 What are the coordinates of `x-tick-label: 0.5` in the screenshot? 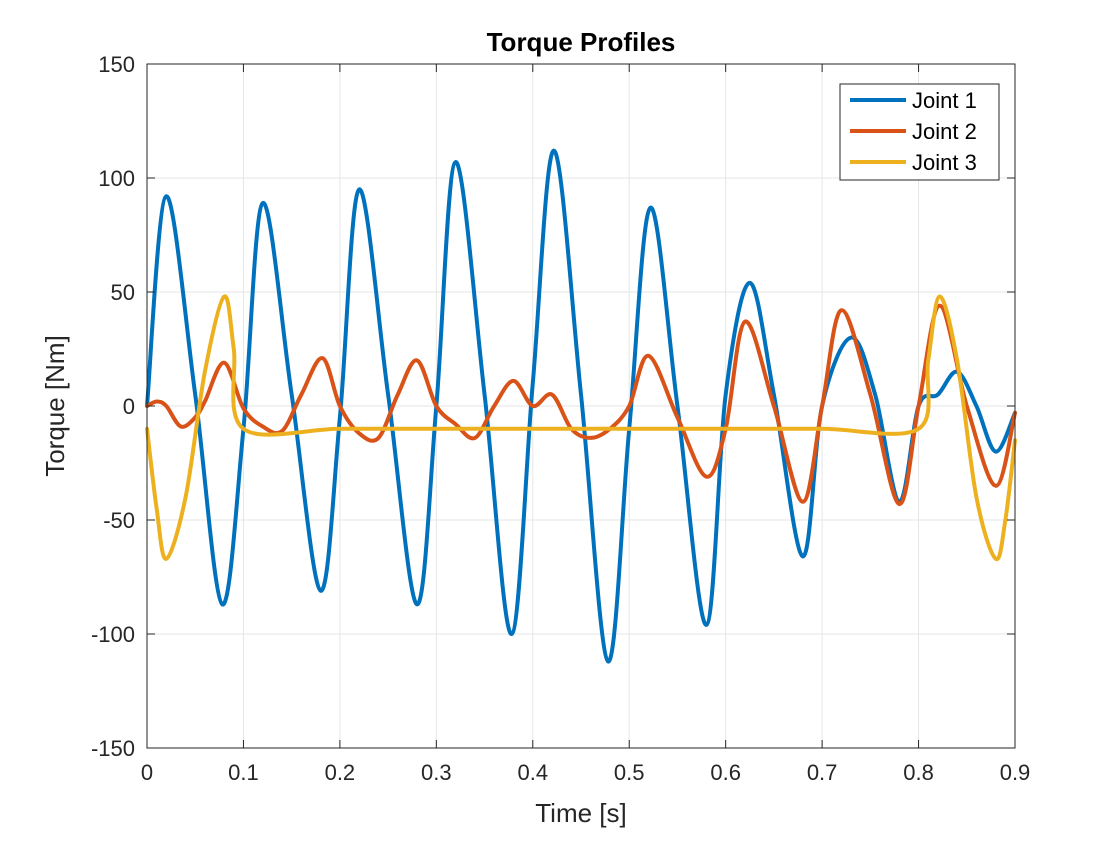 It's located at (629, 772).